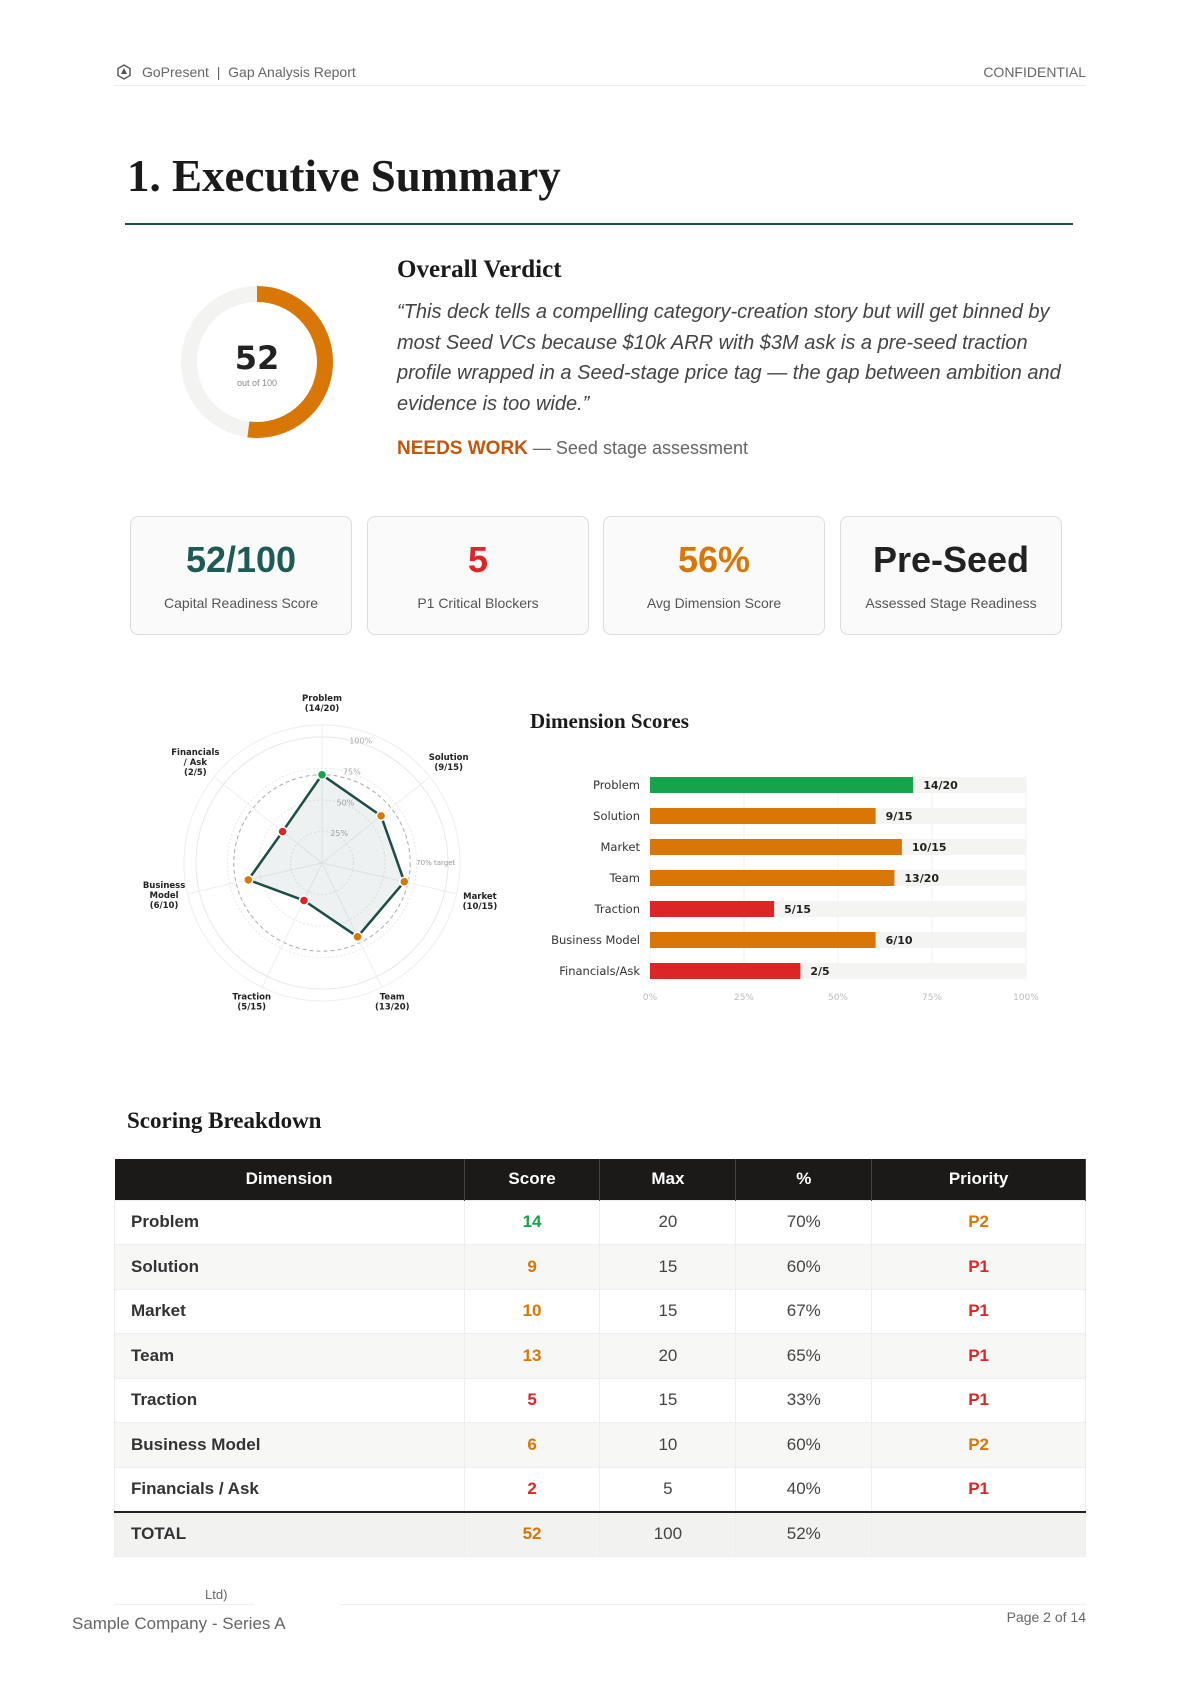  Describe the element at coordinates (289, 1533) in the screenshot. I see `cell-dimension: TOTAL` at that location.